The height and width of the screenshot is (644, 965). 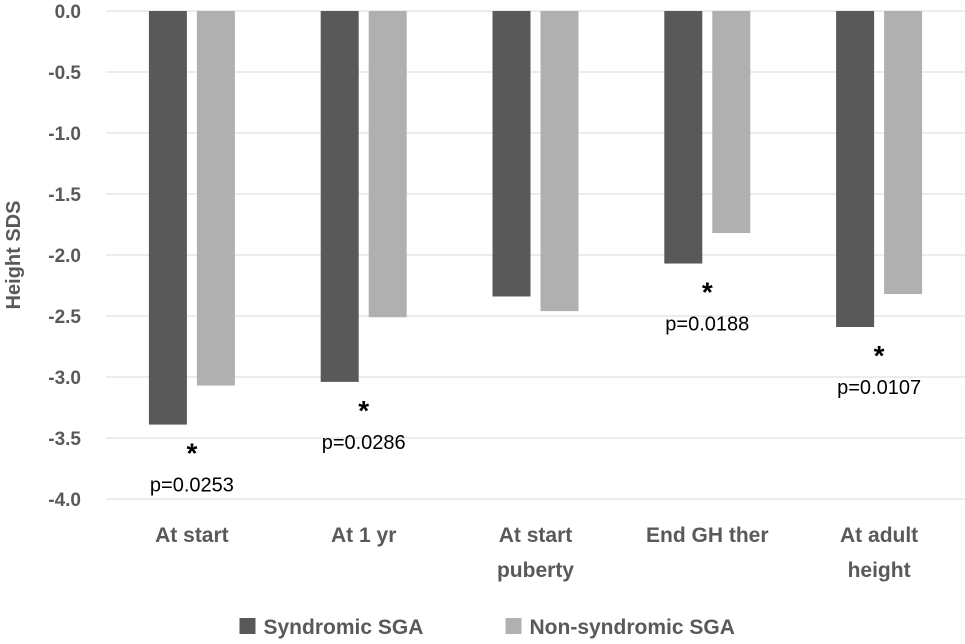 What do you see at coordinates (707, 325) in the screenshot?
I see `p-value-label: p=0.0188` at bounding box center [707, 325].